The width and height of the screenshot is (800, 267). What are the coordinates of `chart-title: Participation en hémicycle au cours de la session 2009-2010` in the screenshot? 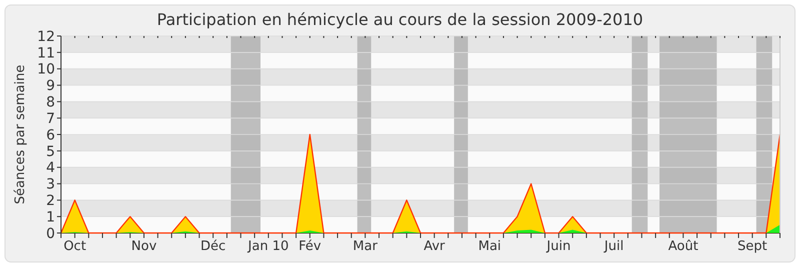 It's located at (400, 19).